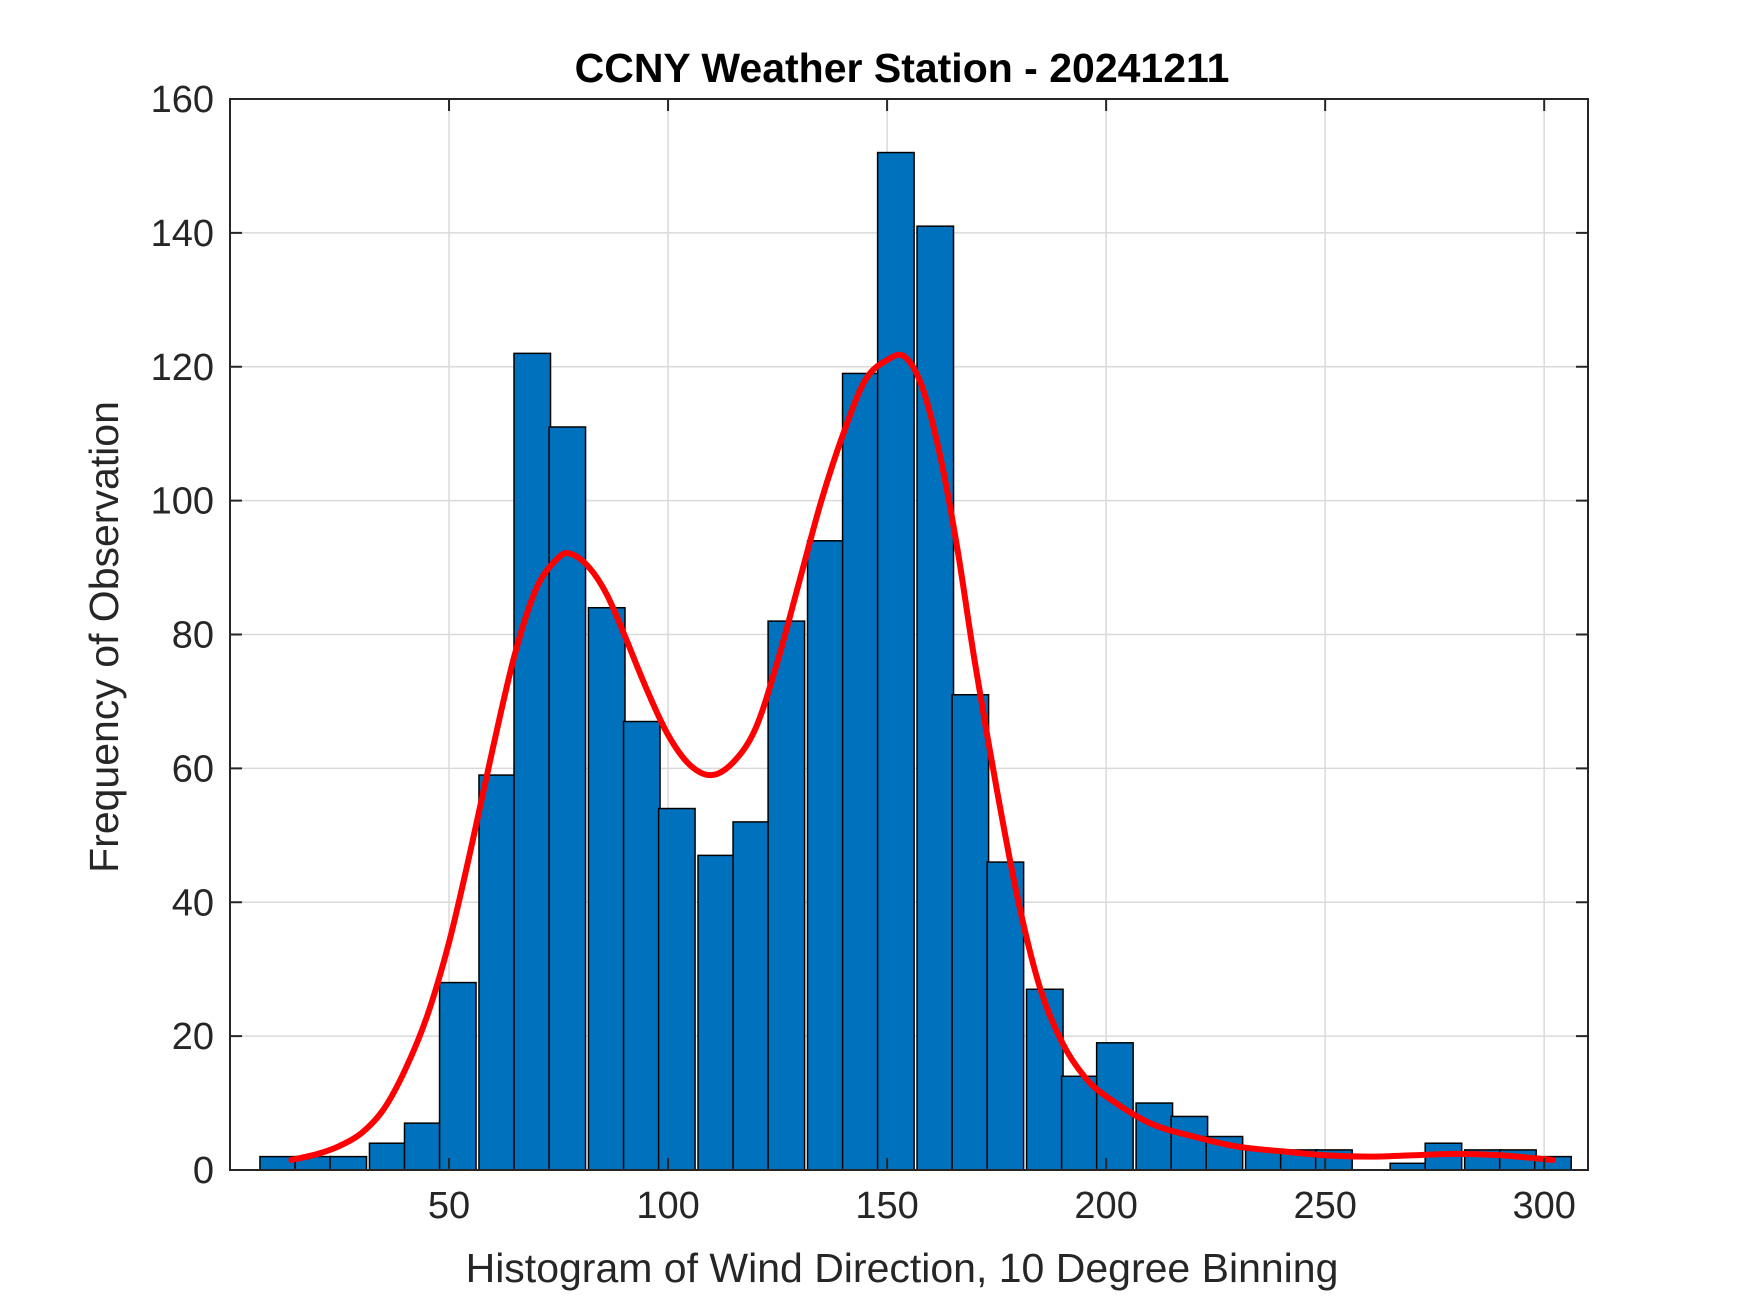 This screenshot has height=1313, width=1750. I want to click on y-tick-label-140: 140, so click(182, 234).